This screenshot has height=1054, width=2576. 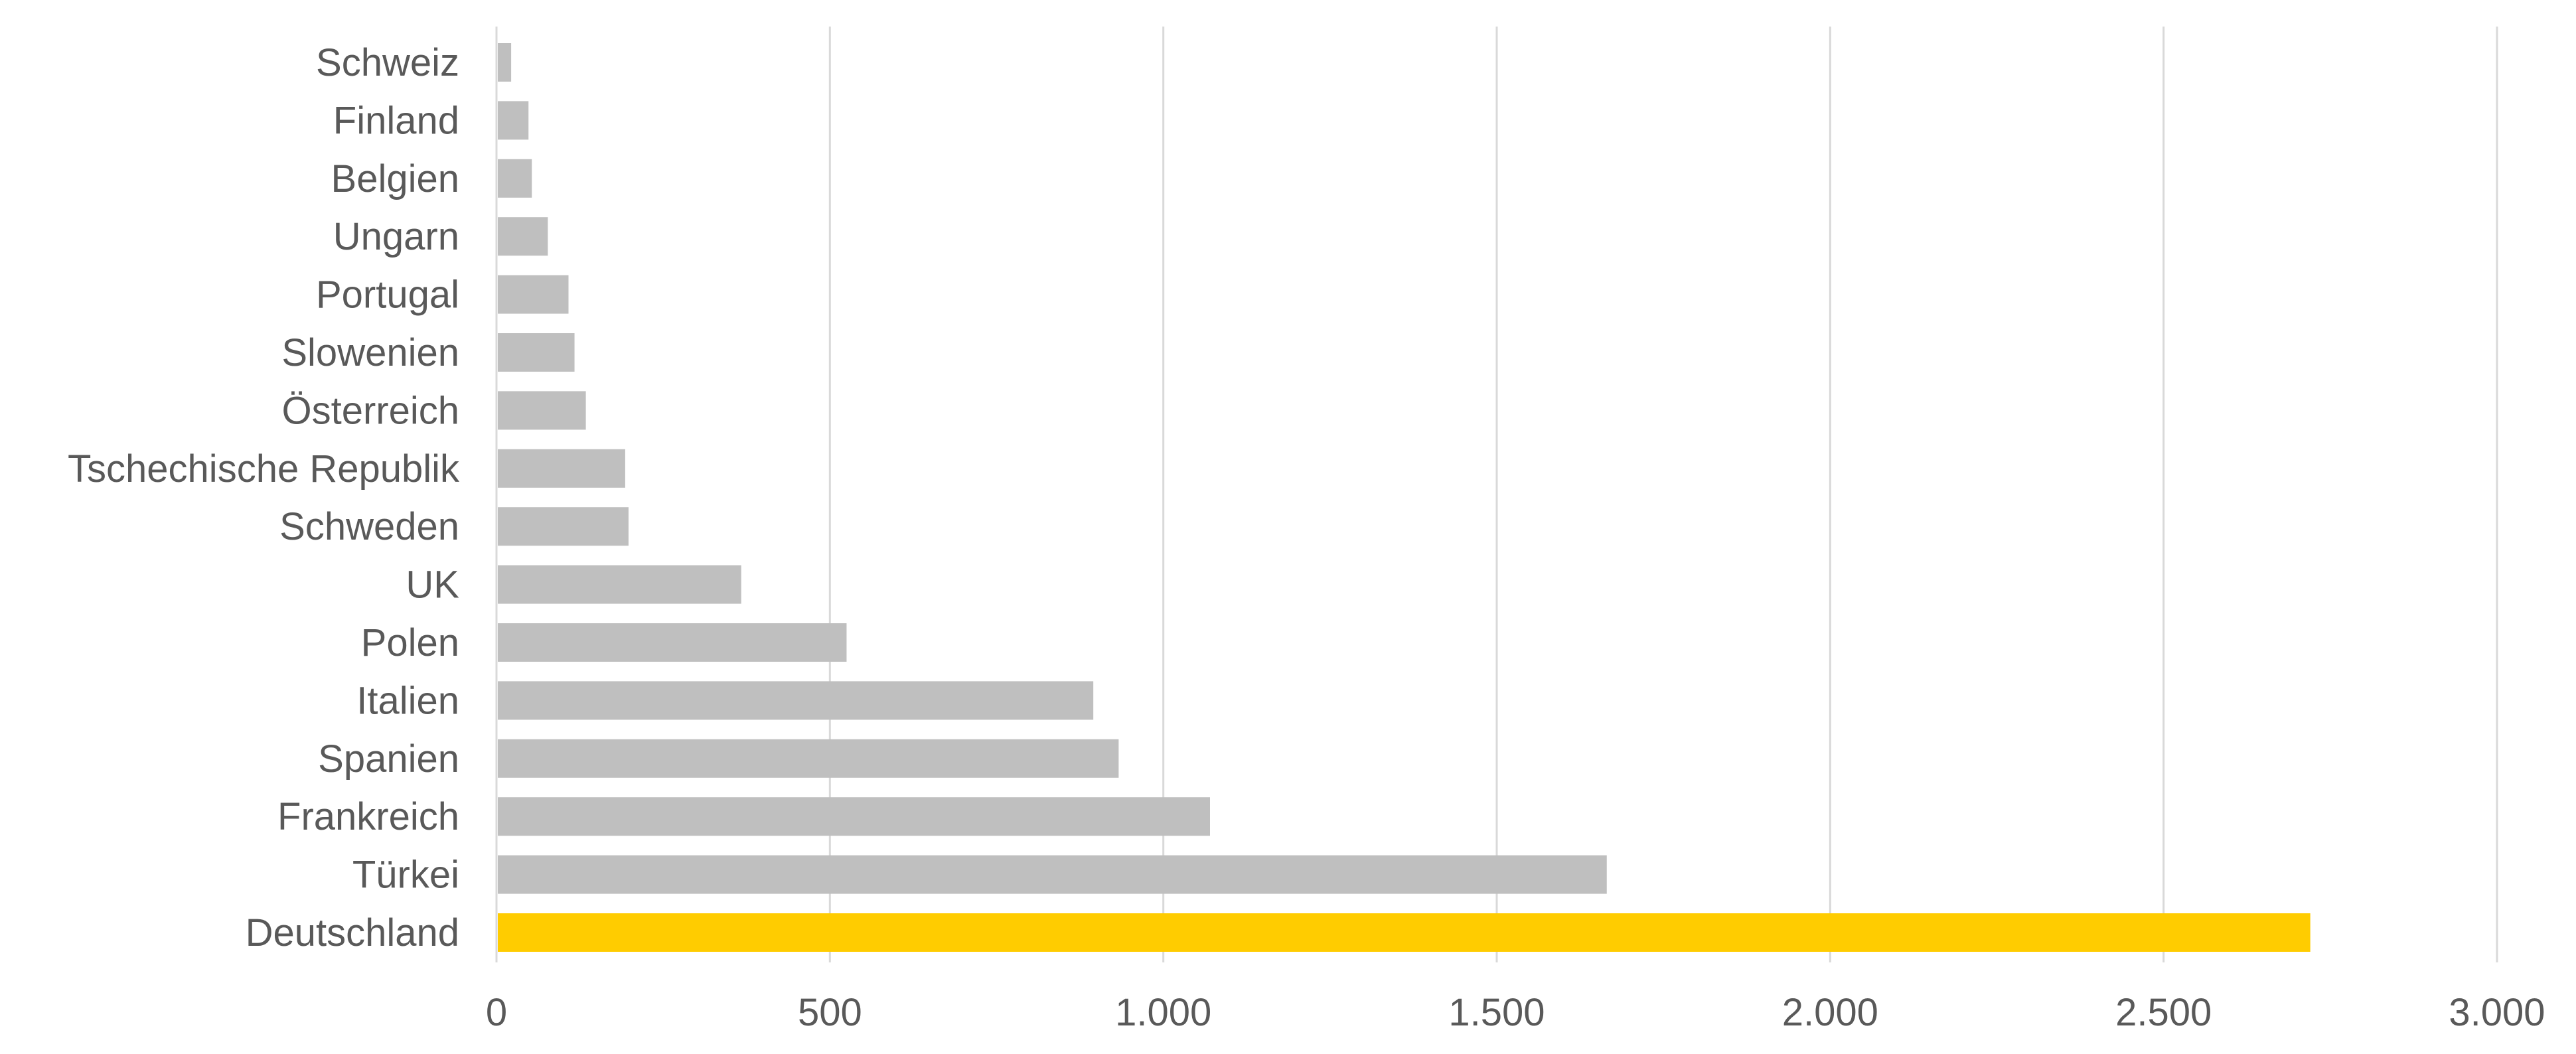 What do you see at coordinates (369, 526) in the screenshot?
I see `category-label: Schweden` at bounding box center [369, 526].